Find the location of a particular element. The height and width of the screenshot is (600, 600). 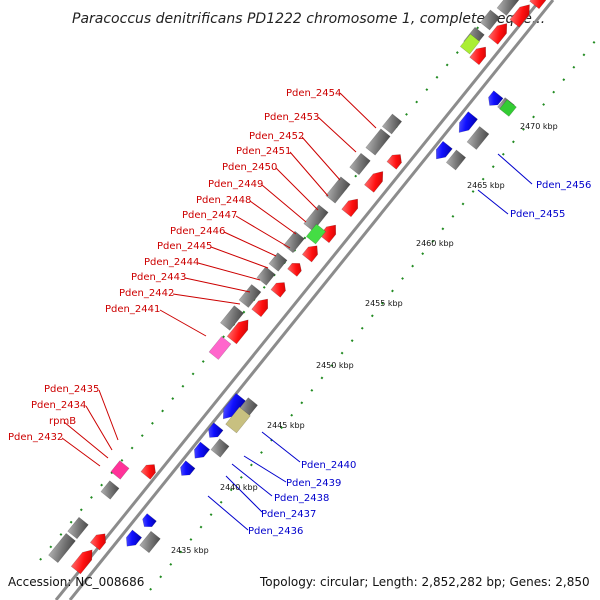

gene-label: Pden_2450 is located at coordinates (249, 167).